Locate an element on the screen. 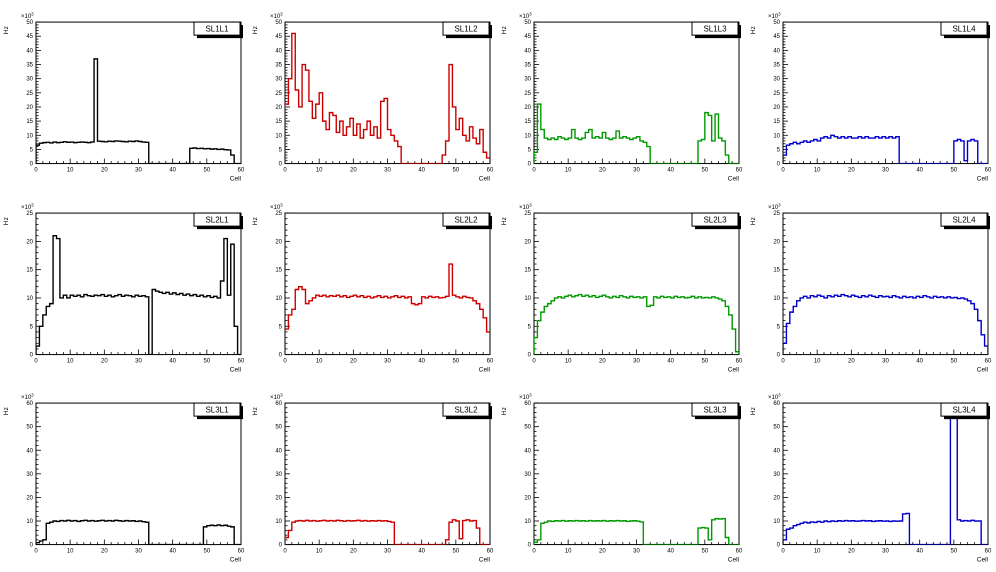 Image resolution: width=996 pixels, height=572 pixels. y-axis-title: Hz is located at coordinates (6, 411).